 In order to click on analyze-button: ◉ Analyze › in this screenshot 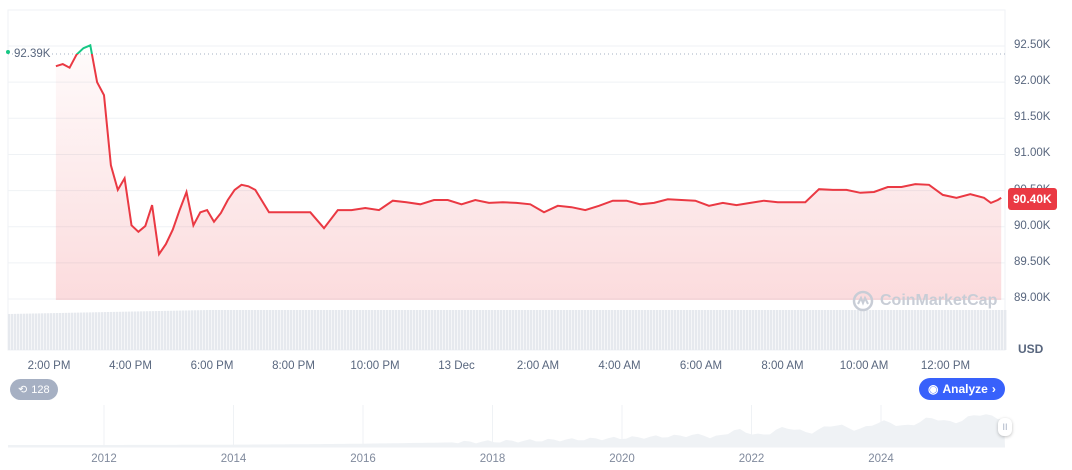, I will do `click(962, 389)`.